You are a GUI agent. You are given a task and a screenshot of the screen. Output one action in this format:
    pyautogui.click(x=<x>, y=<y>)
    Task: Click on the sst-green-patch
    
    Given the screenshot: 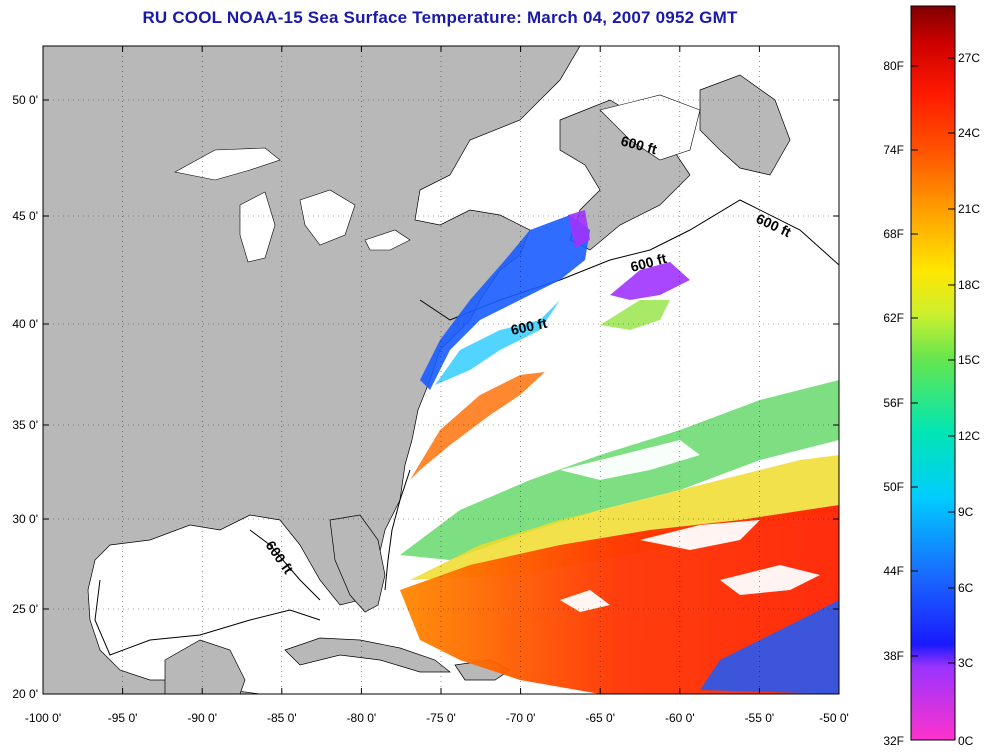 What is the action you would take?
    pyautogui.click(x=635, y=315)
    